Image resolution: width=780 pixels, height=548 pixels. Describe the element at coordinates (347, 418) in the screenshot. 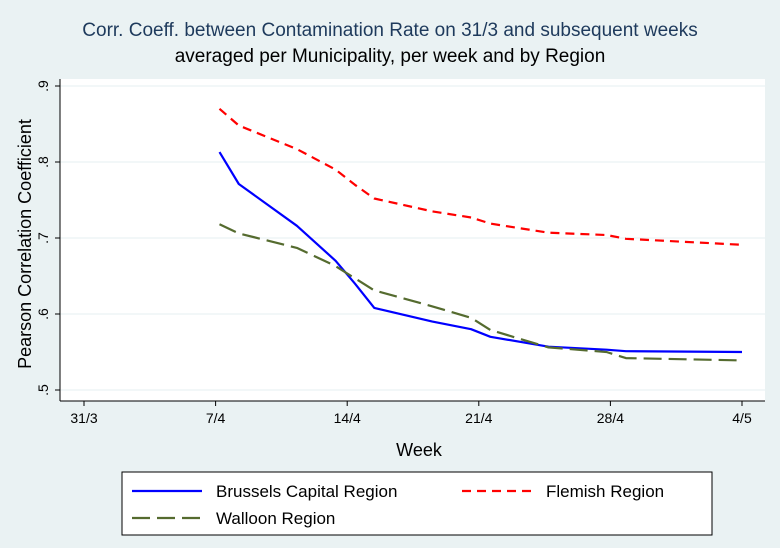

I see `x-tick-label: 14/4` at that location.